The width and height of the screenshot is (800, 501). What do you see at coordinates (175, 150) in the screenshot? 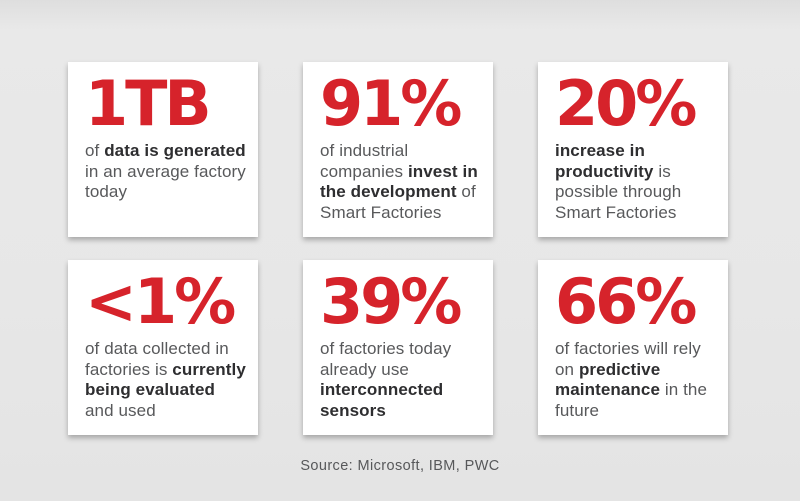
I see `desc-bold: data is generated` at bounding box center [175, 150].